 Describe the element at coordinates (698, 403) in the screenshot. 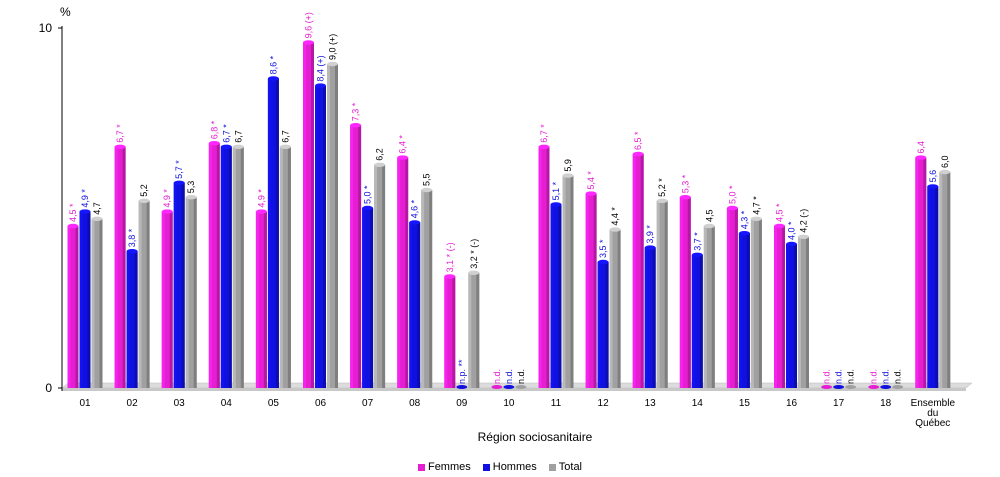

I see `x-tick-label: 14` at that location.